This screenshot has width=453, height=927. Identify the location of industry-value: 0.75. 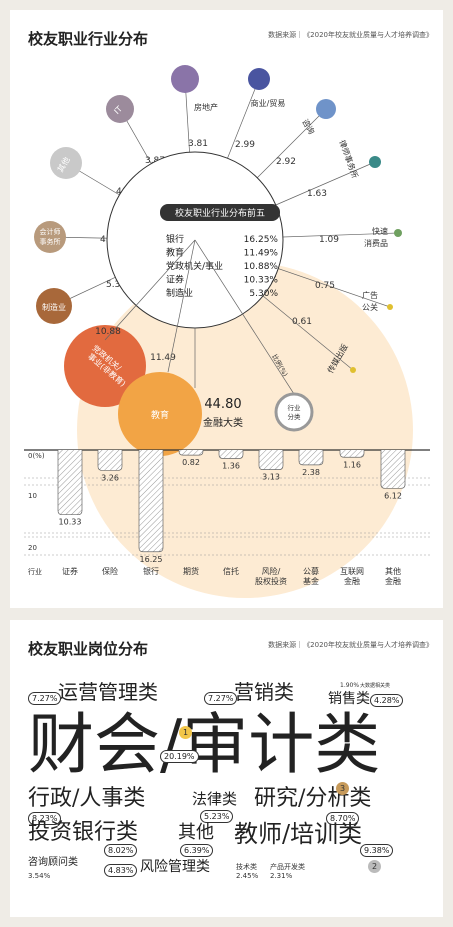
(325, 286).